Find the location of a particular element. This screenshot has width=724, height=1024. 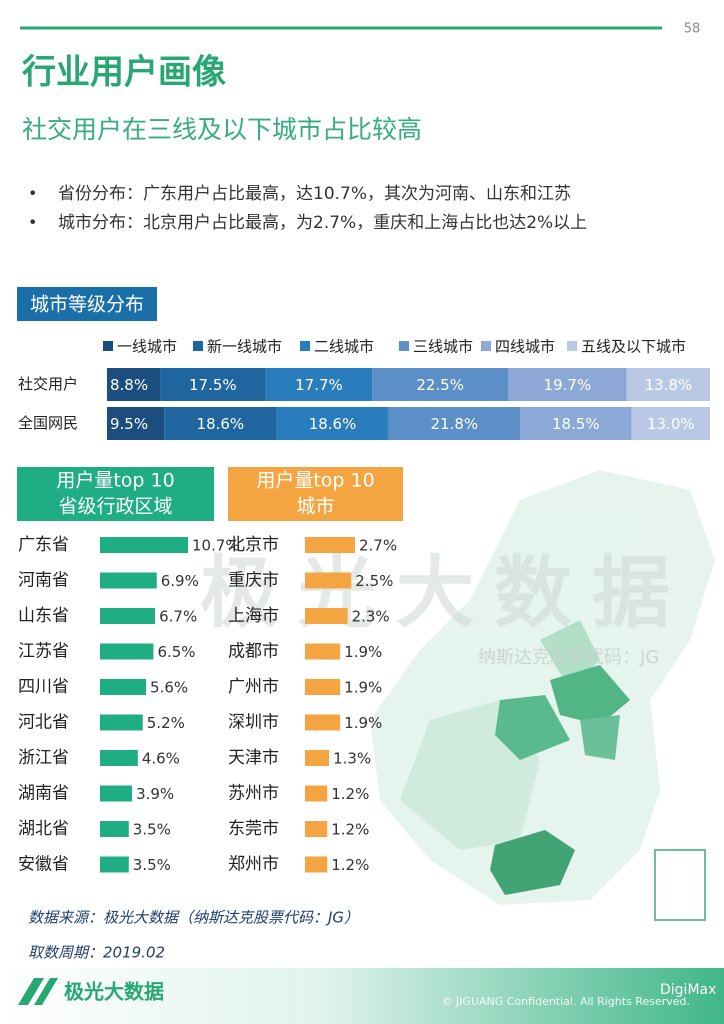

category-label: 成都市 is located at coordinates (253, 652).